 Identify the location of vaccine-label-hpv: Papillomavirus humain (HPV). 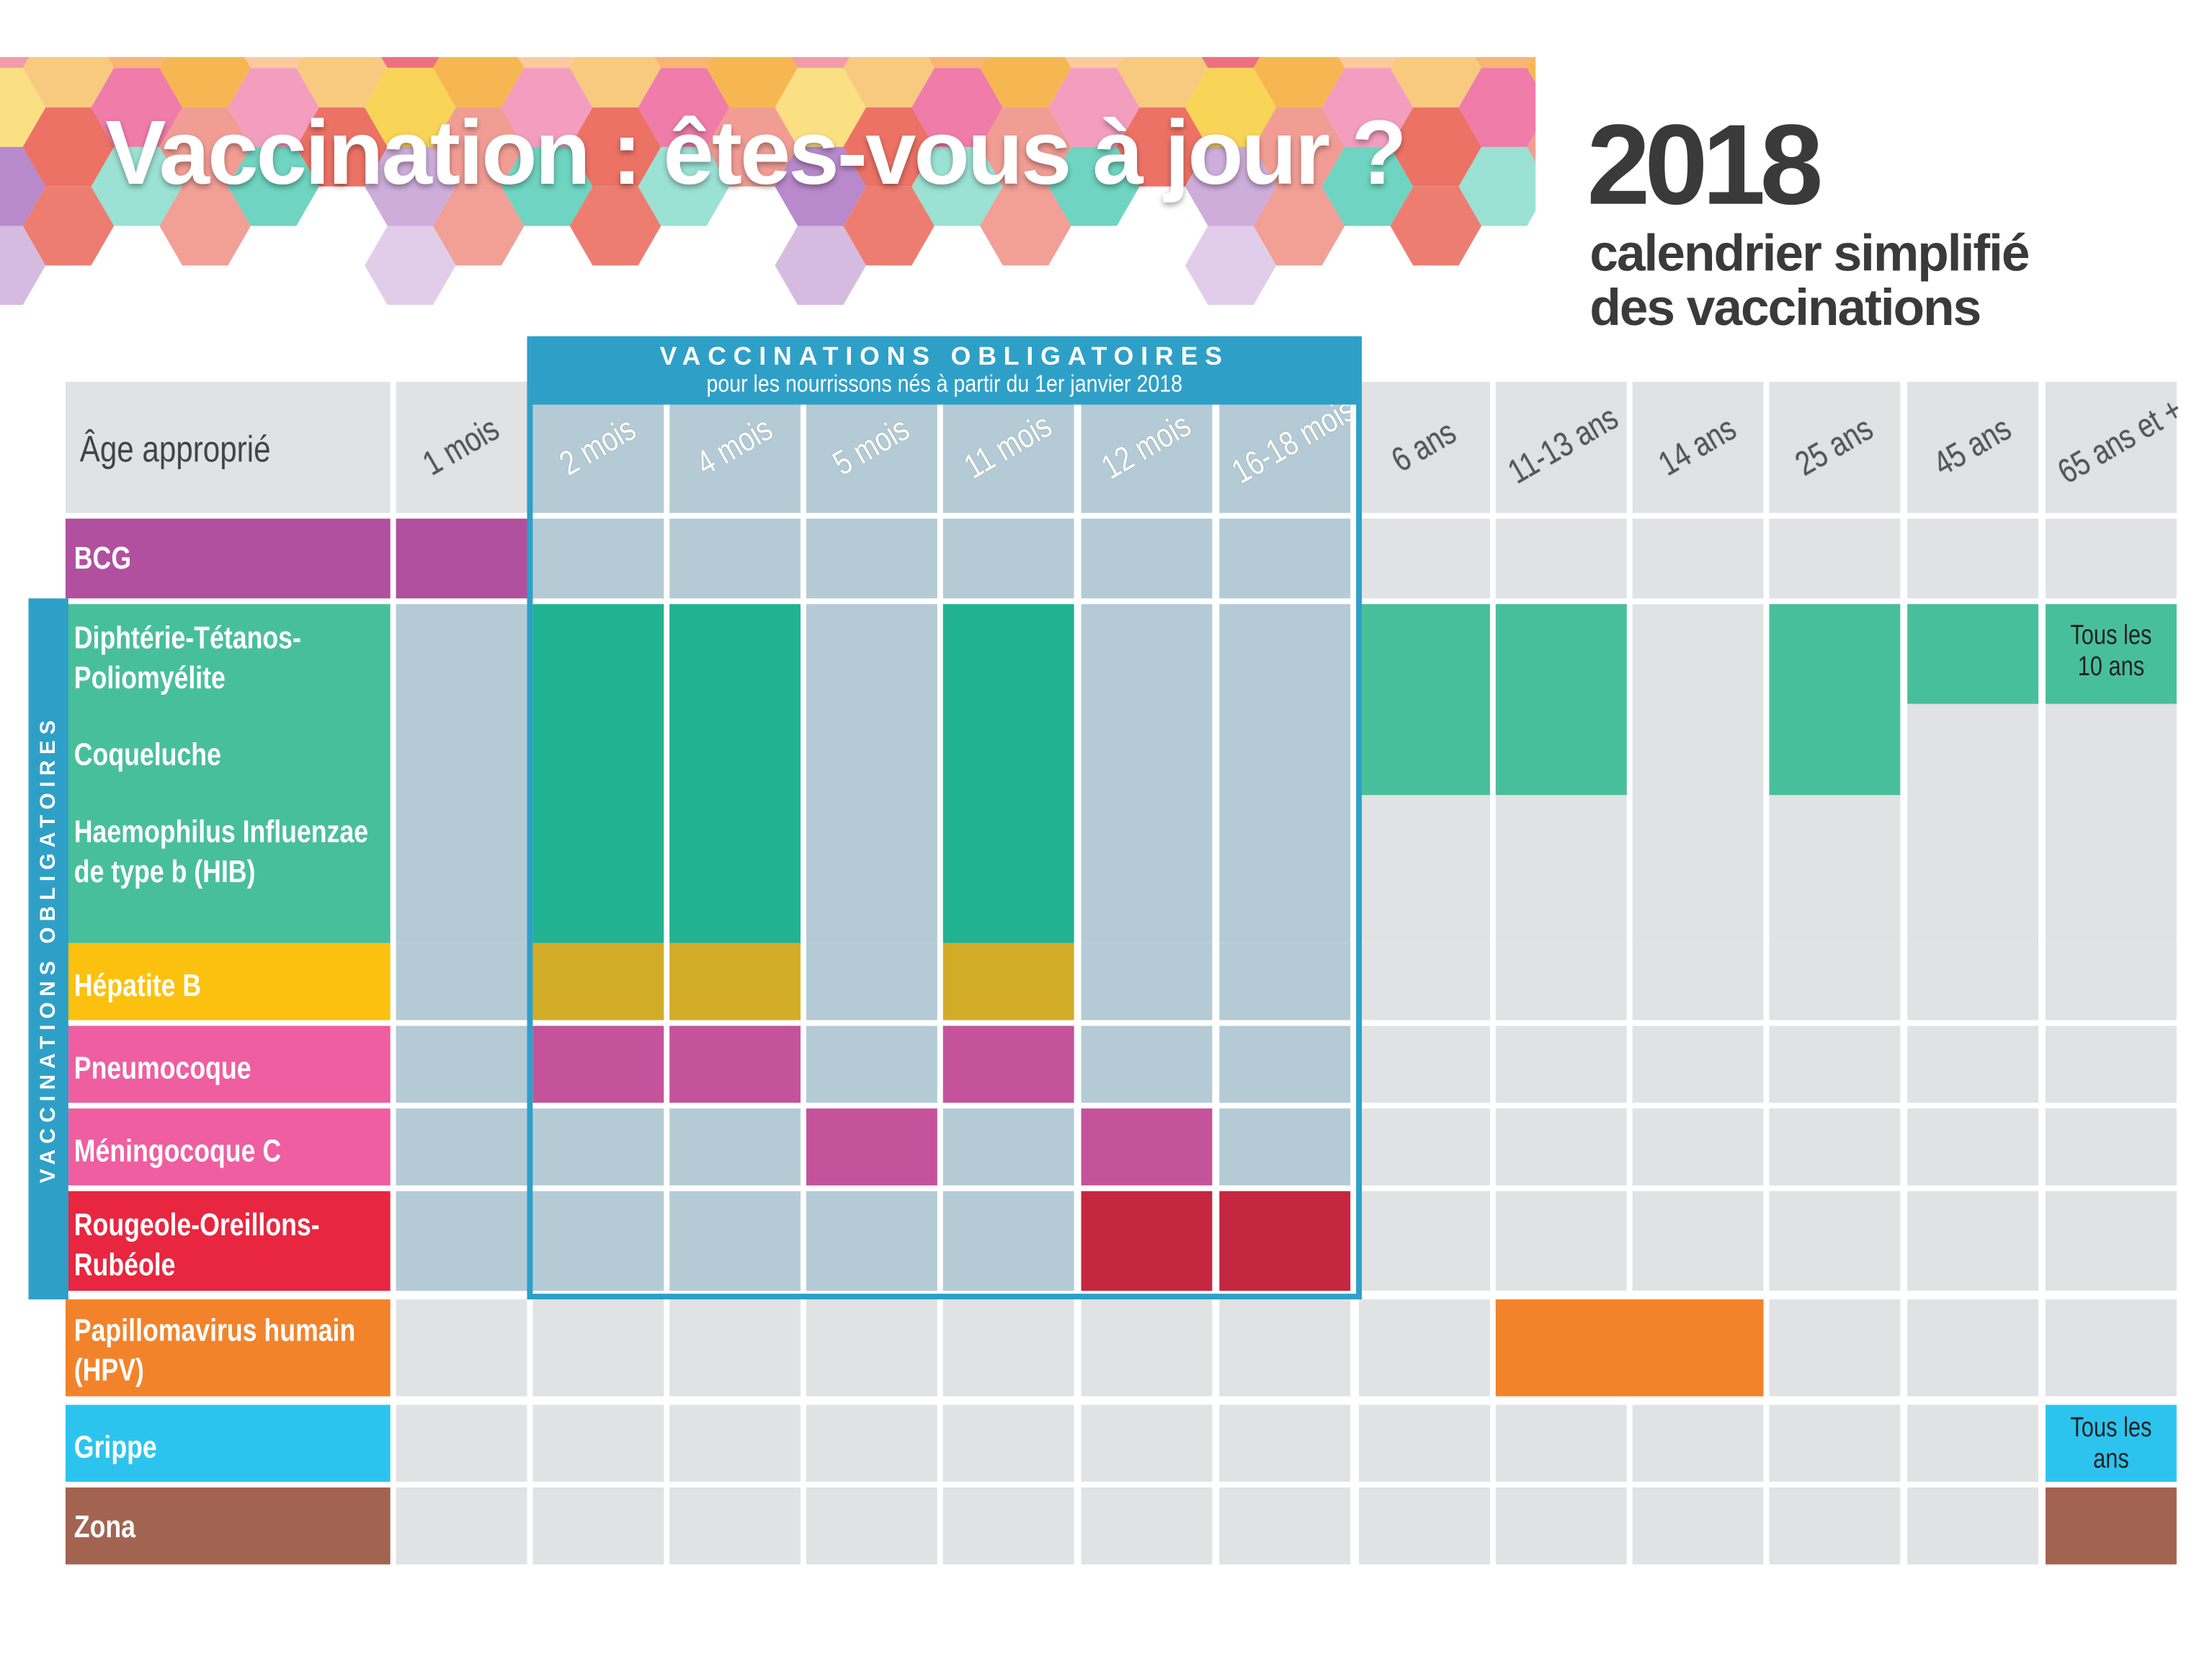
(215, 1350).